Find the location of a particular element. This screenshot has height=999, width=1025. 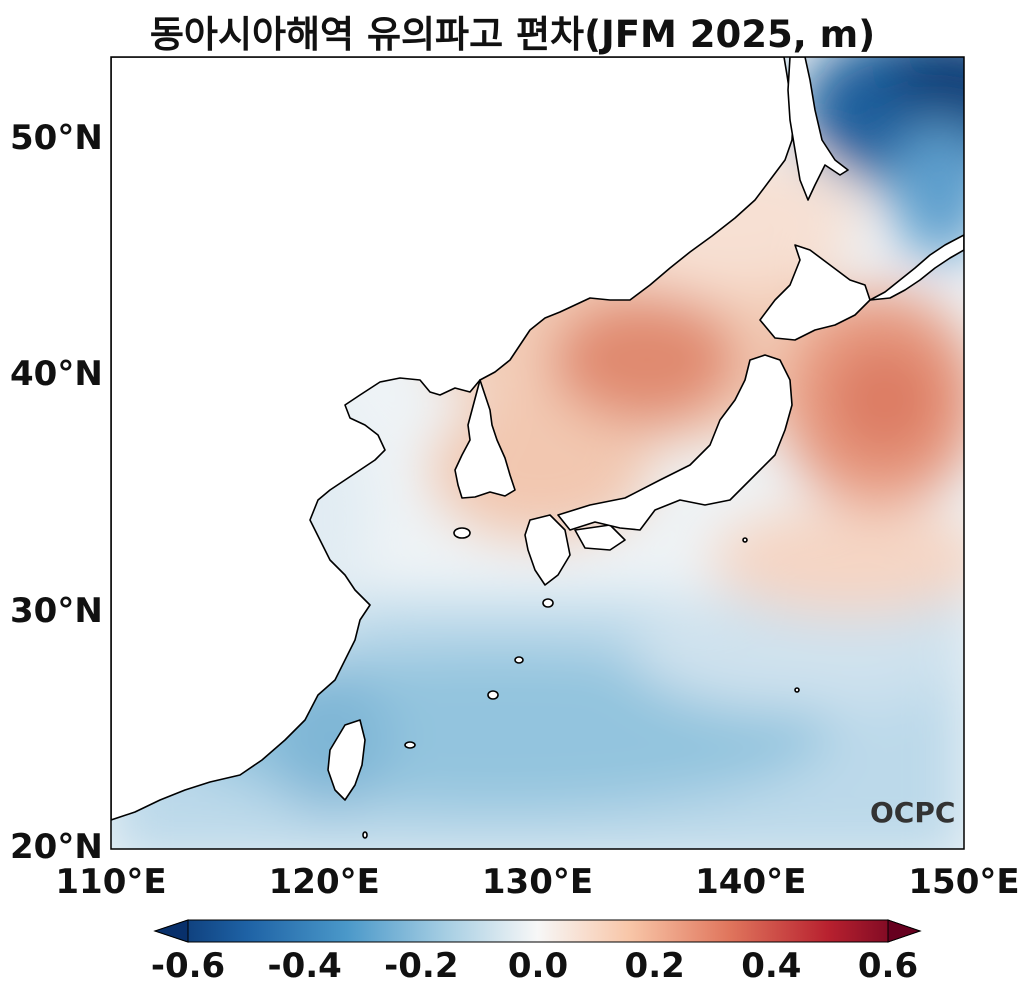

colorbar-tick-label: 0.4 is located at coordinates (771, 966).